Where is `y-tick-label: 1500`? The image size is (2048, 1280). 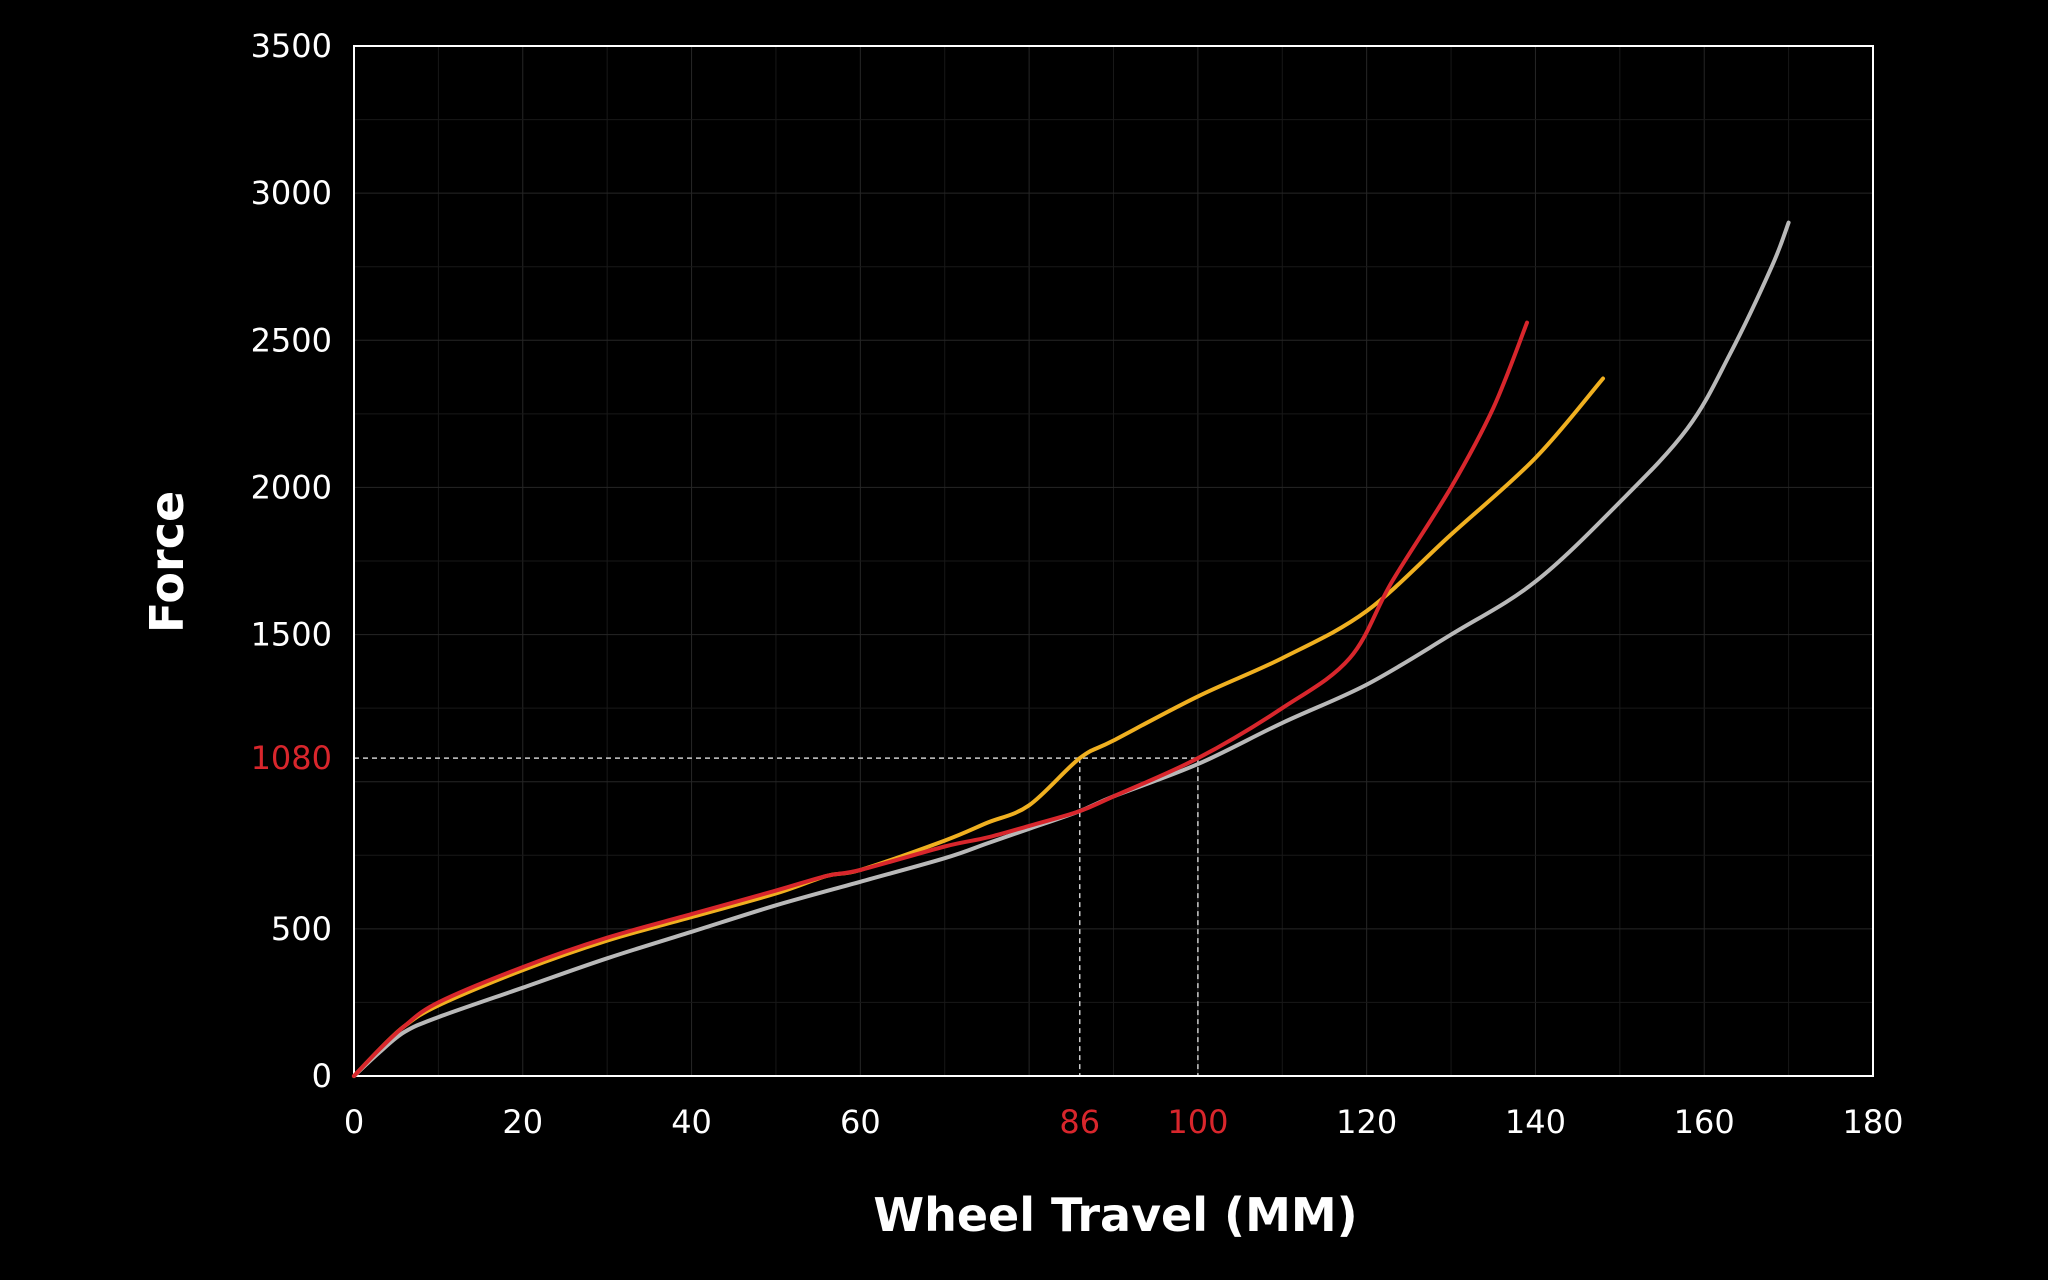
y-tick-label: 1500 is located at coordinates (291, 635).